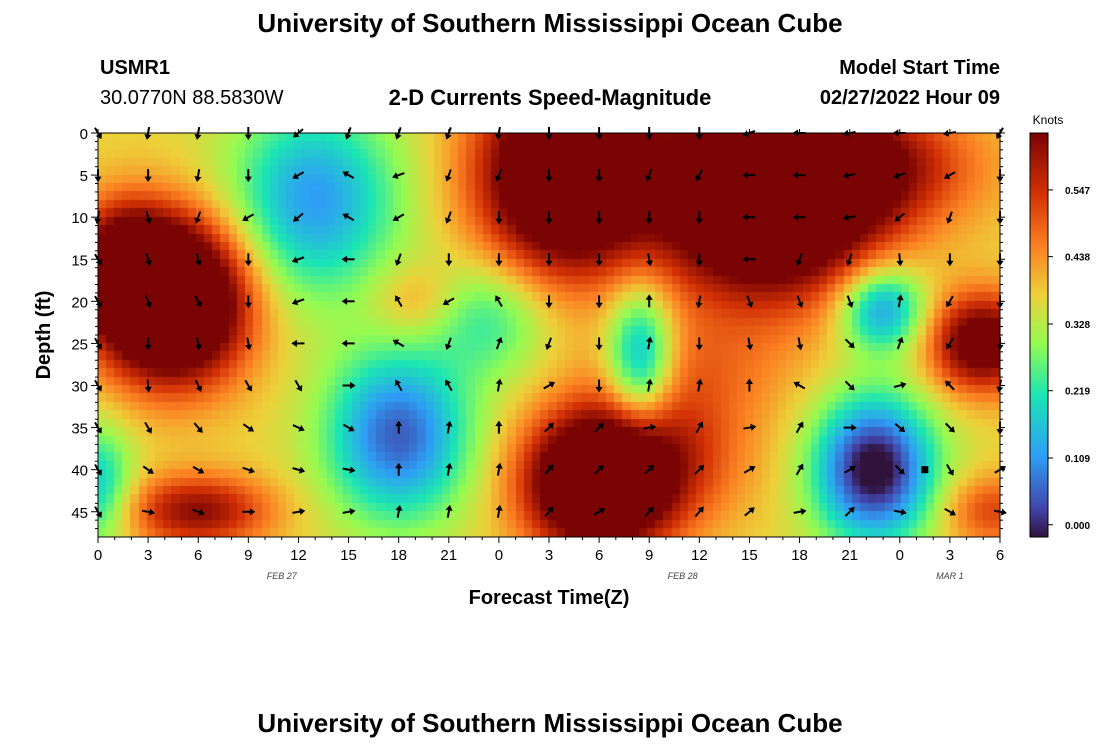  I want to click on model-start-value: 02/27/2022 Hour 09, so click(909, 98).